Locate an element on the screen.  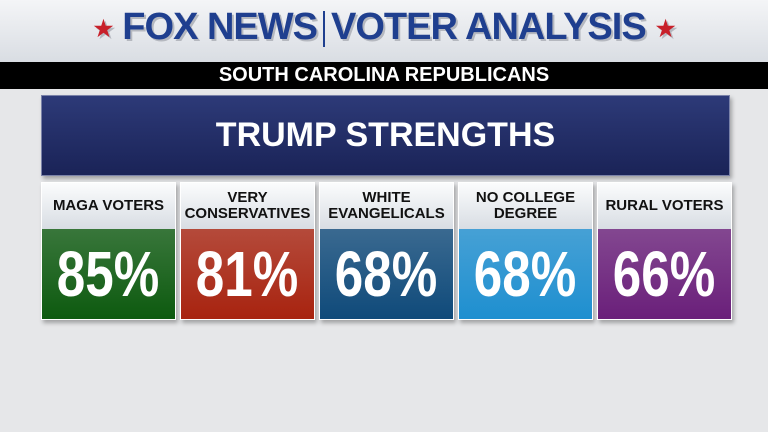
stat-value-box: 66% is located at coordinates (664, 274).